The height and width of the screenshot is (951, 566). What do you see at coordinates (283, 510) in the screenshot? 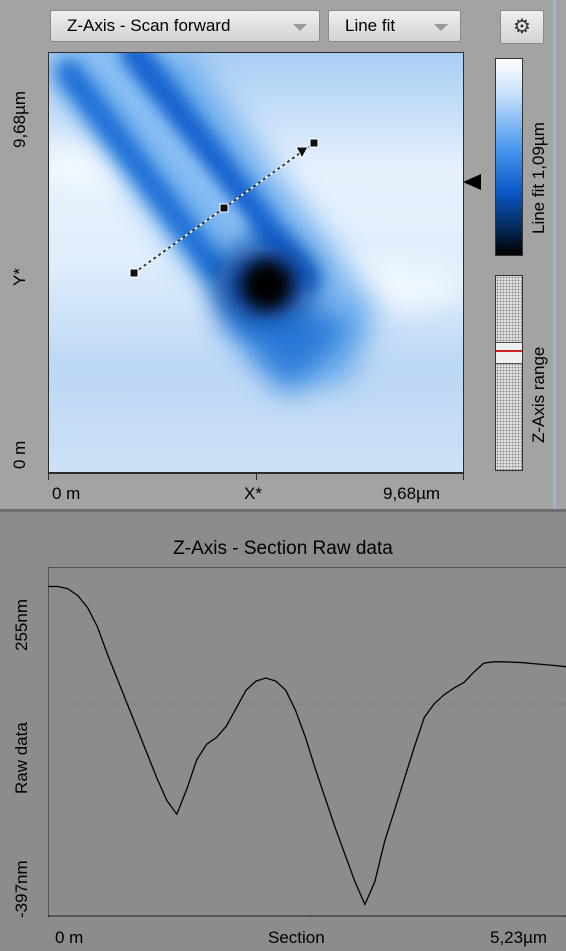
I see `panel-divider` at bounding box center [283, 510].